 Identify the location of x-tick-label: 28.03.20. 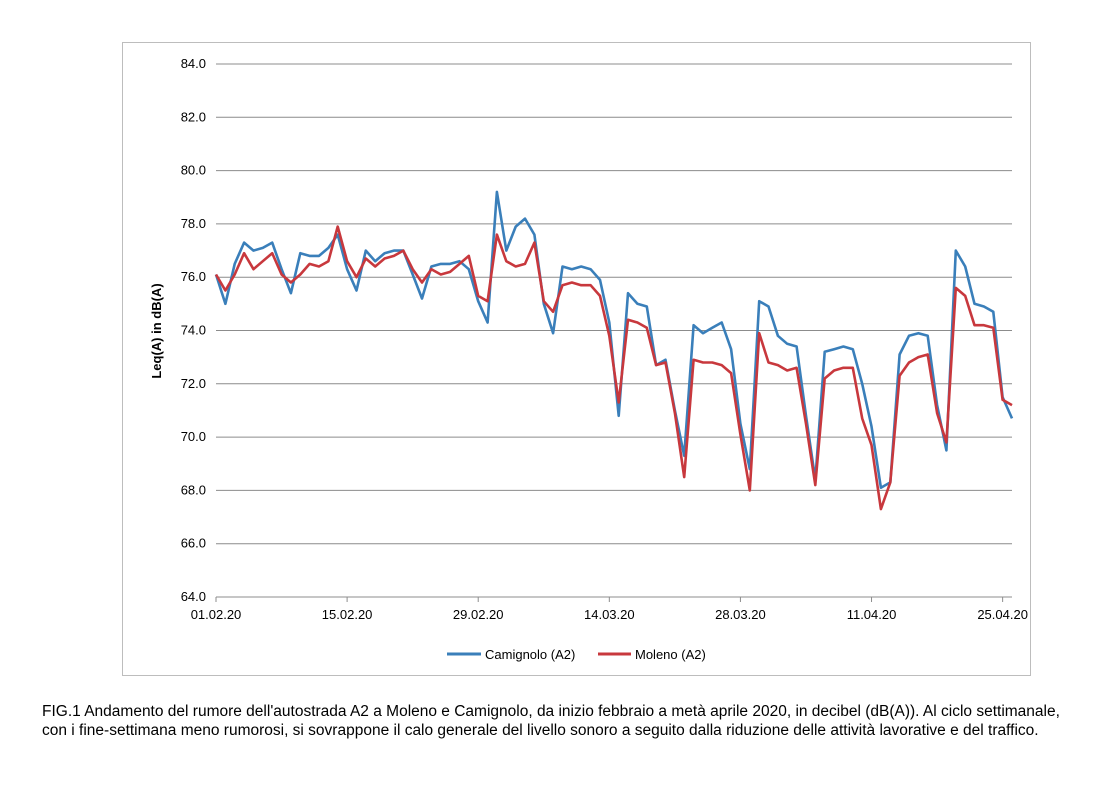
(740, 614).